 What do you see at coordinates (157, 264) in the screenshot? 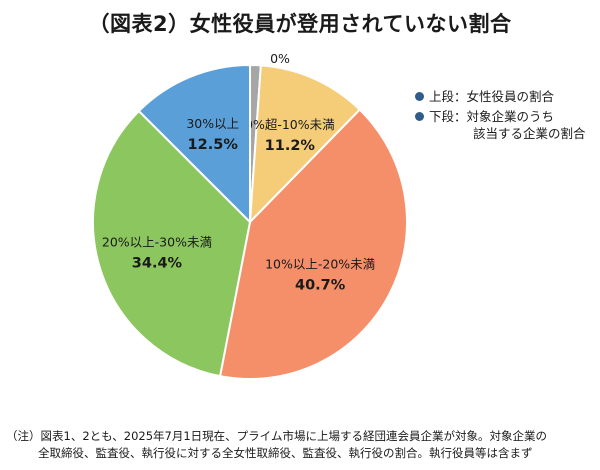
I see `slice-value-label: 34.4%` at bounding box center [157, 264].